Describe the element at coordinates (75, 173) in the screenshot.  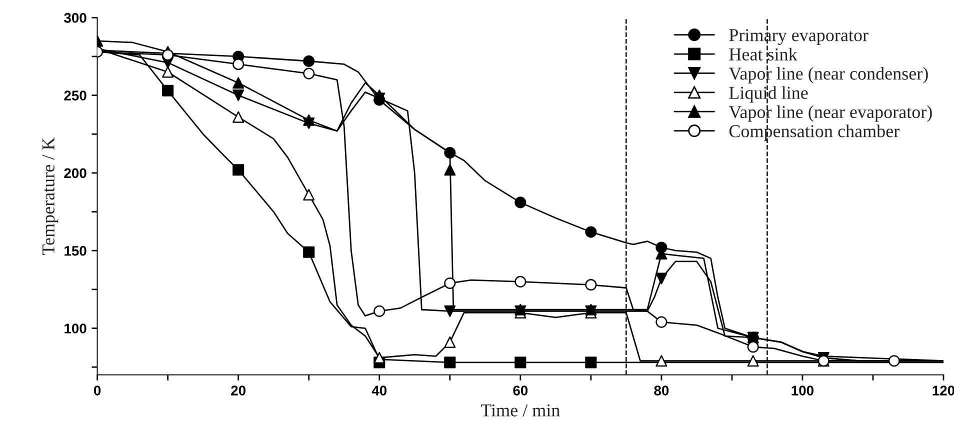
I see `y-tick-label: 200` at that location.